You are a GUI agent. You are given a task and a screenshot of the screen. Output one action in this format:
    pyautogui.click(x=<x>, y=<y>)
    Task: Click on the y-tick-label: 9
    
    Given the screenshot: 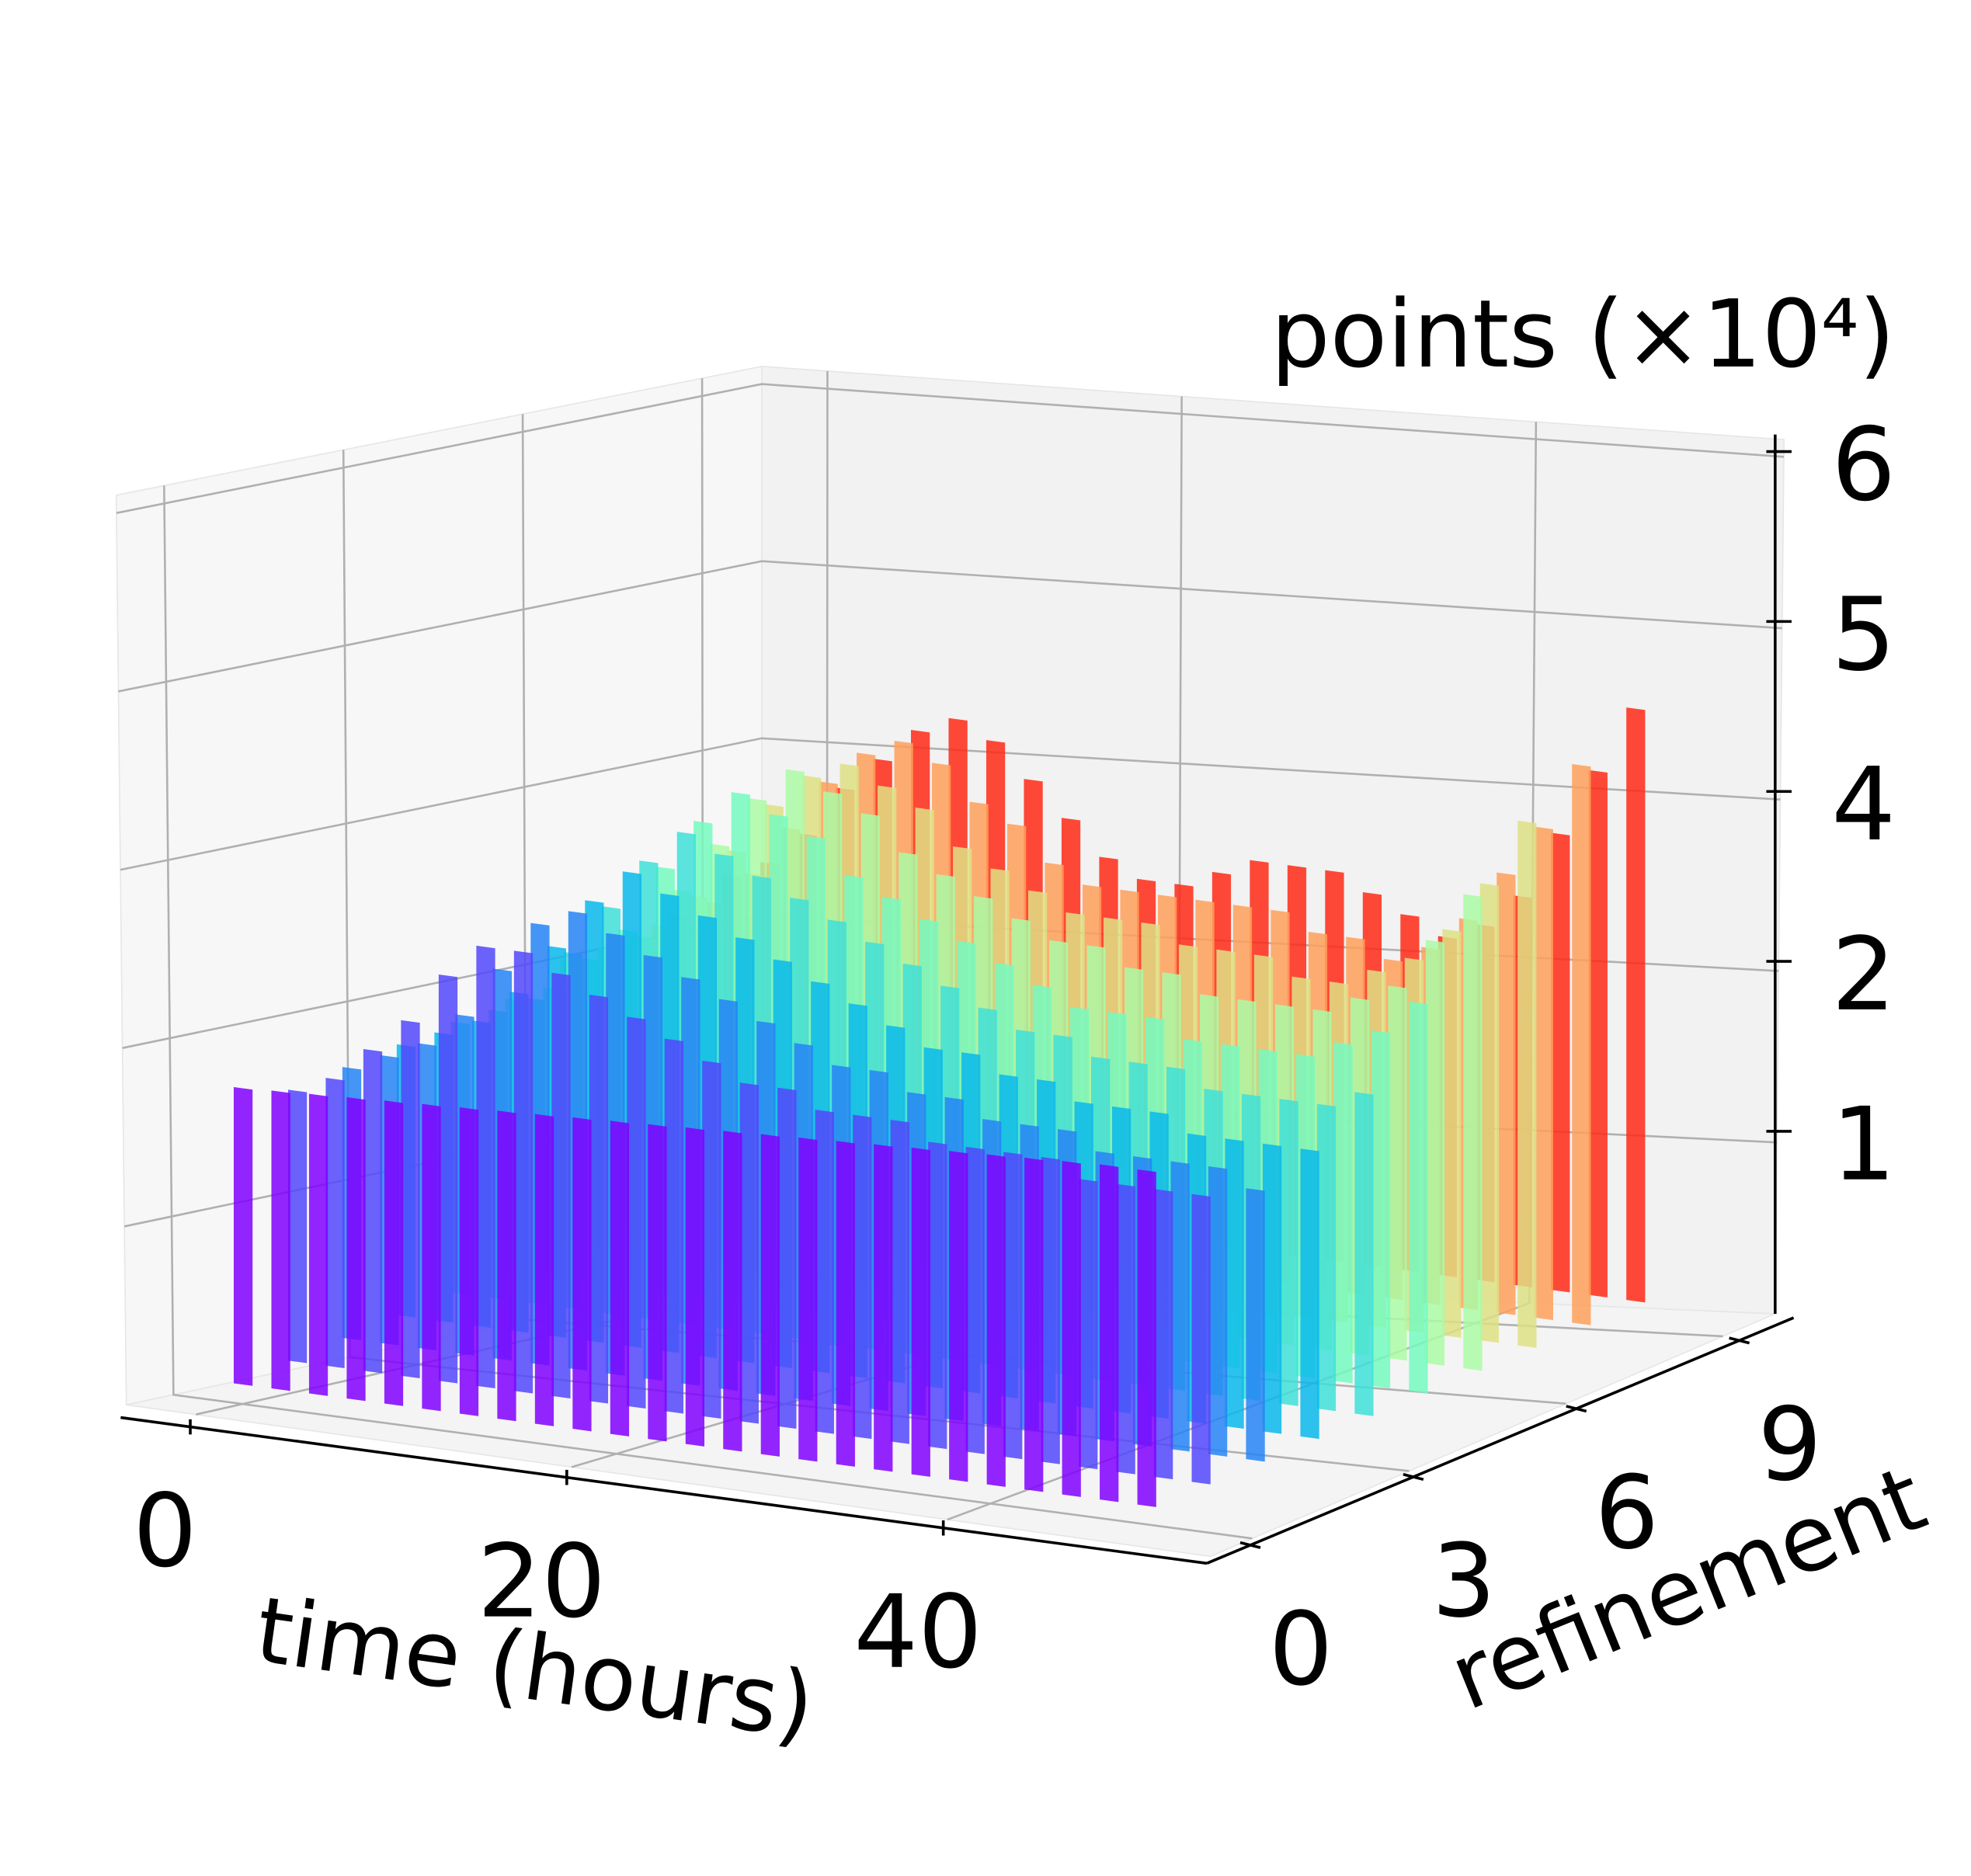 What is the action you would take?
    pyautogui.click(x=1789, y=1444)
    